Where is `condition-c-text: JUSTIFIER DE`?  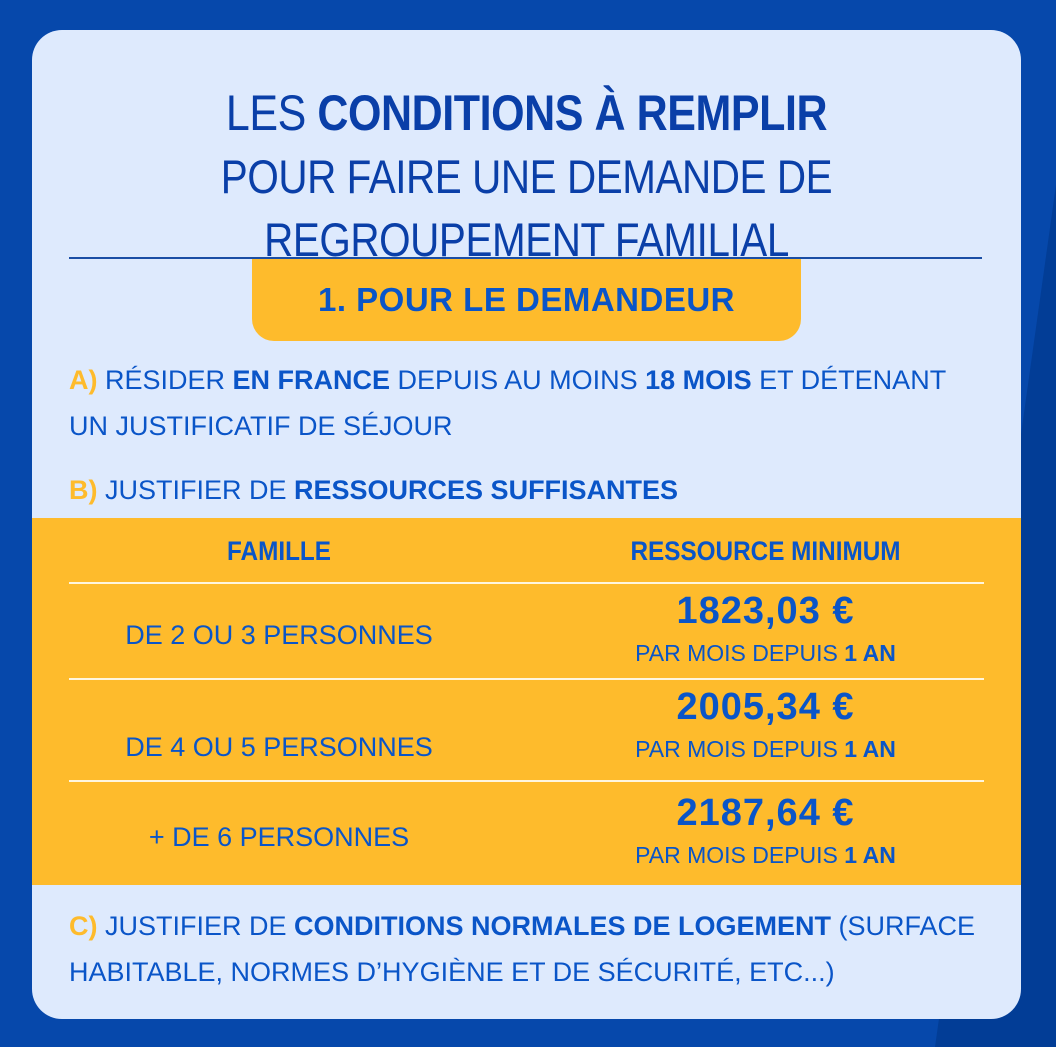 condition-c-text: JUSTIFIER DE is located at coordinates (196, 926).